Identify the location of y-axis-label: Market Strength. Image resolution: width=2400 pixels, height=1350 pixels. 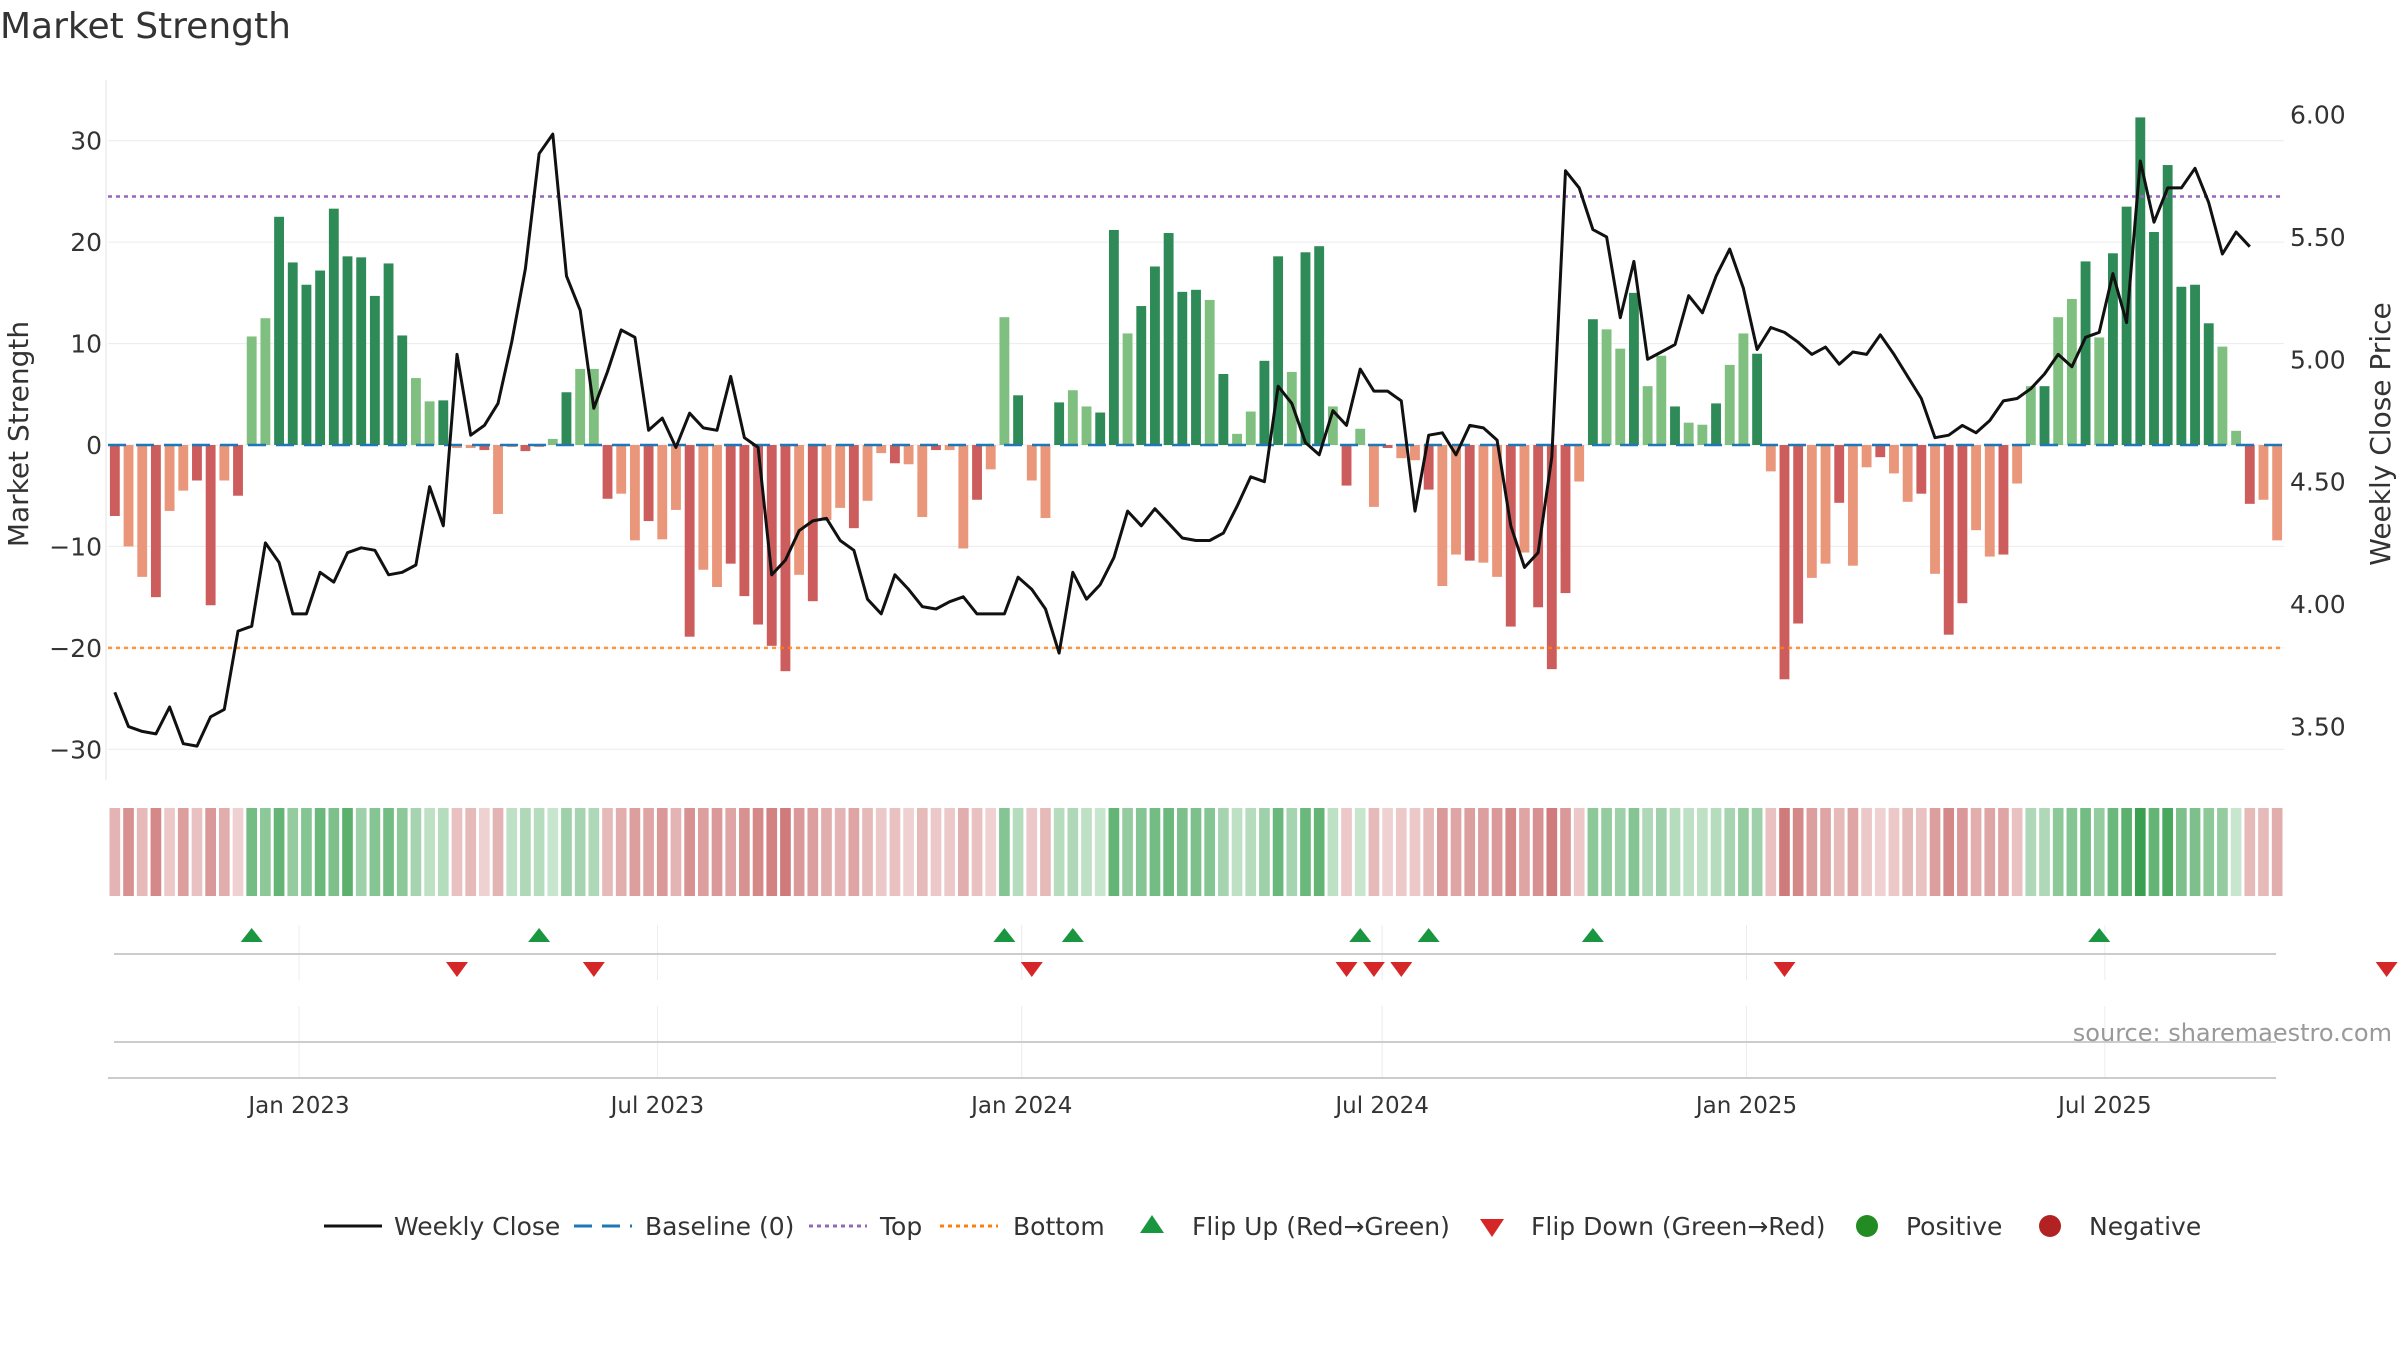
(18, 434).